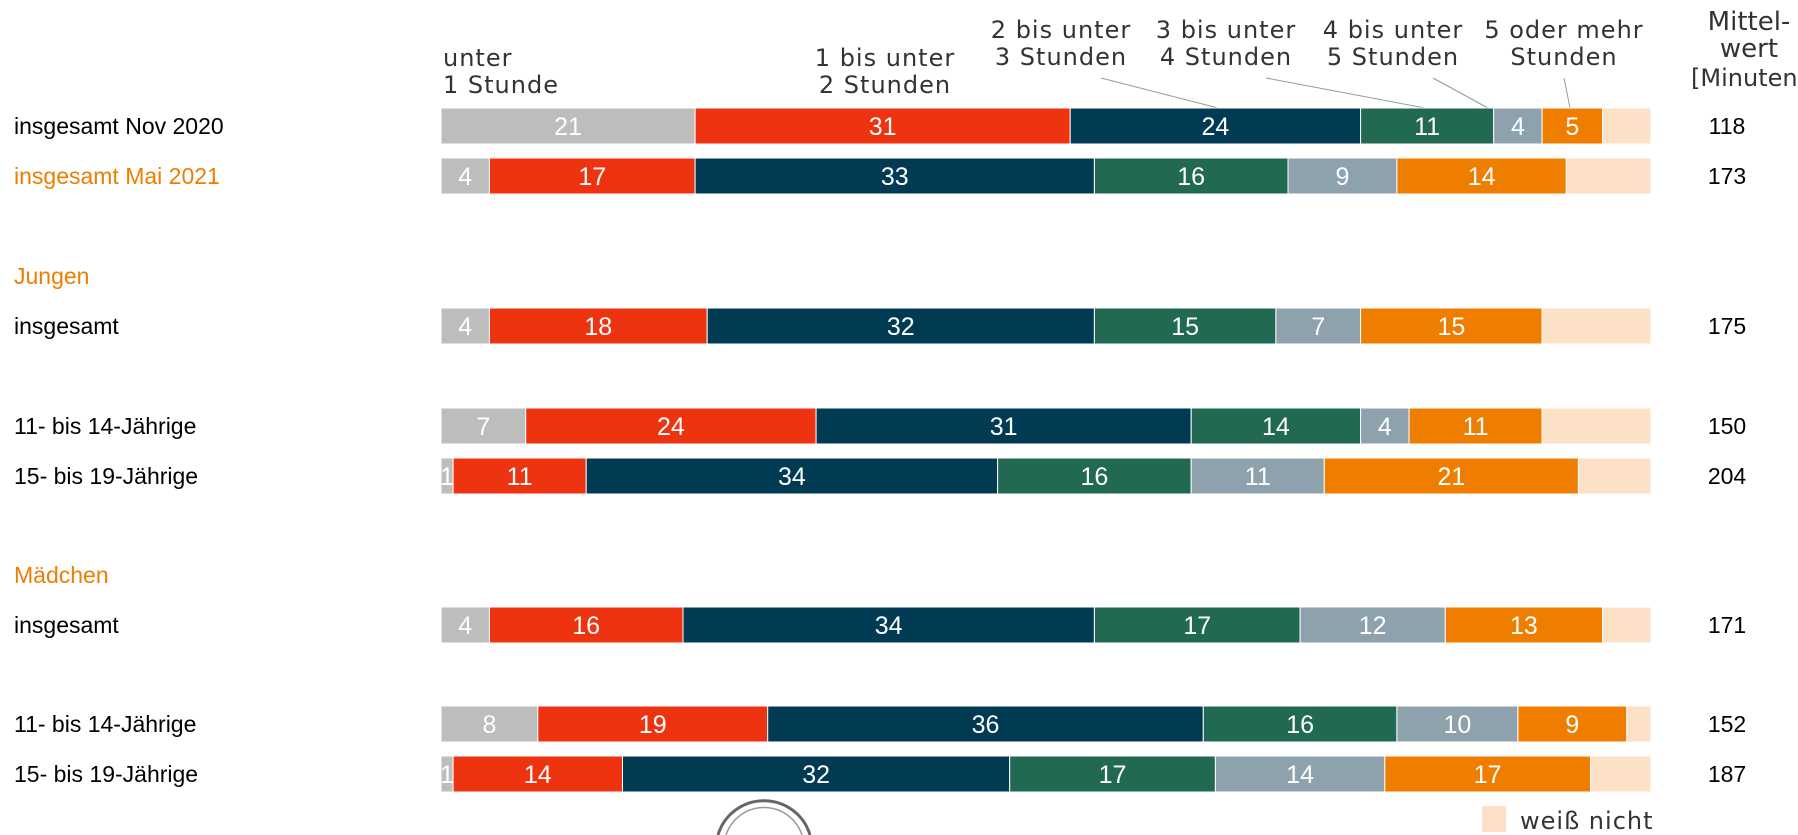 The width and height of the screenshot is (1798, 835). What do you see at coordinates (1373, 626) in the screenshot?
I see `segment-value-label: 12` at bounding box center [1373, 626].